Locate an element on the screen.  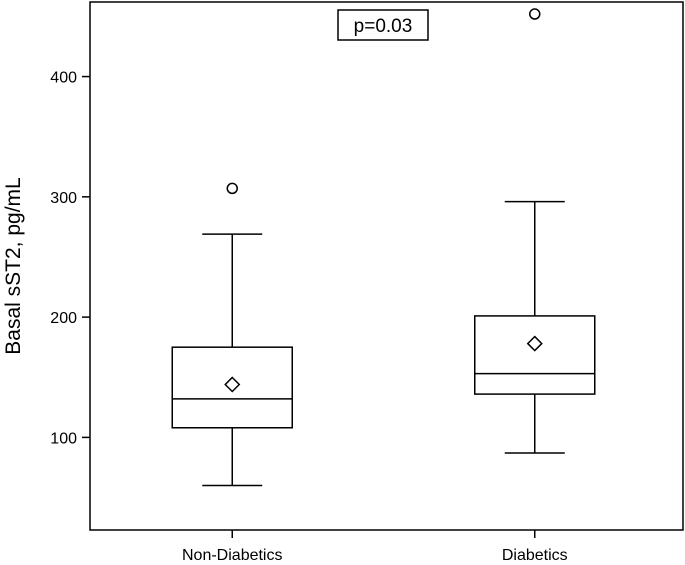
p-value-annotation: p=0.03 is located at coordinates (383, 25).